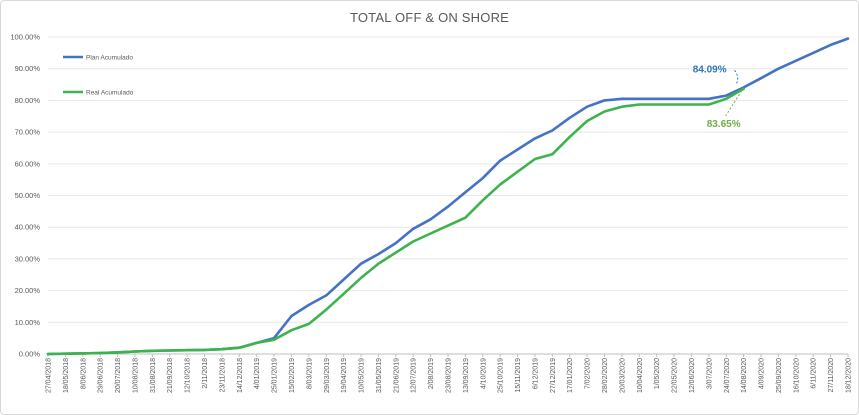 This screenshot has width=859, height=415. Describe the element at coordinates (414, 375) in the screenshot. I see `x-tick-label: 12/07/2019` at that location.